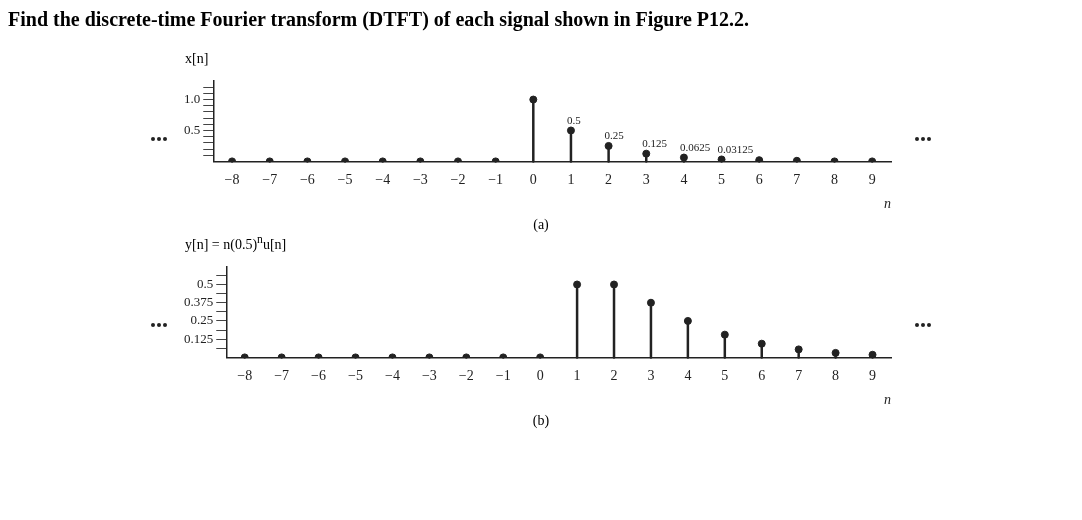 This screenshot has width=1082, height=520. Describe the element at coordinates (192, 98) in the screenshot. I see `y-tick-label: 1.0` at that location.